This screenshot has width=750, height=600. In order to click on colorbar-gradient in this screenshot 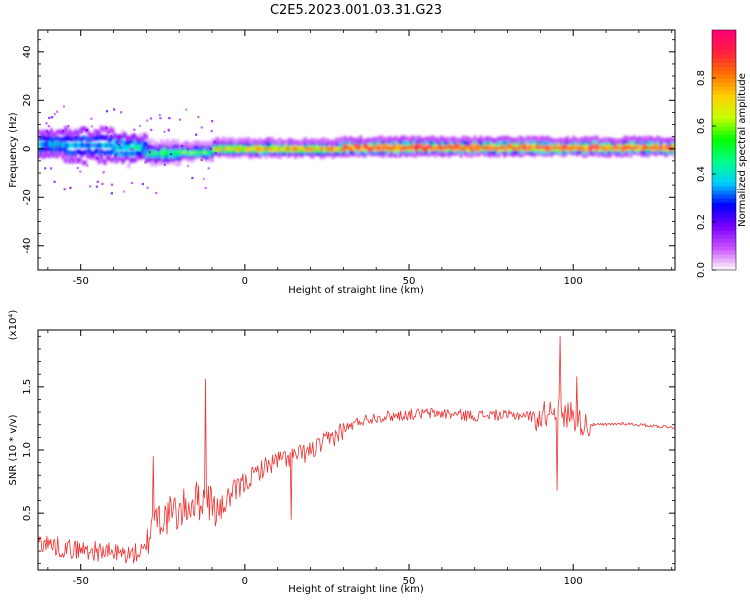, I will do `click(724, 150)`.